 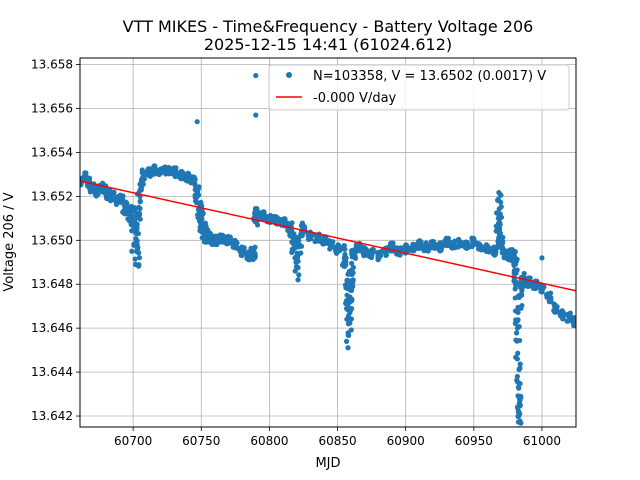 I want to click on x-tick-label: 60800, so click(x=269, y=441).